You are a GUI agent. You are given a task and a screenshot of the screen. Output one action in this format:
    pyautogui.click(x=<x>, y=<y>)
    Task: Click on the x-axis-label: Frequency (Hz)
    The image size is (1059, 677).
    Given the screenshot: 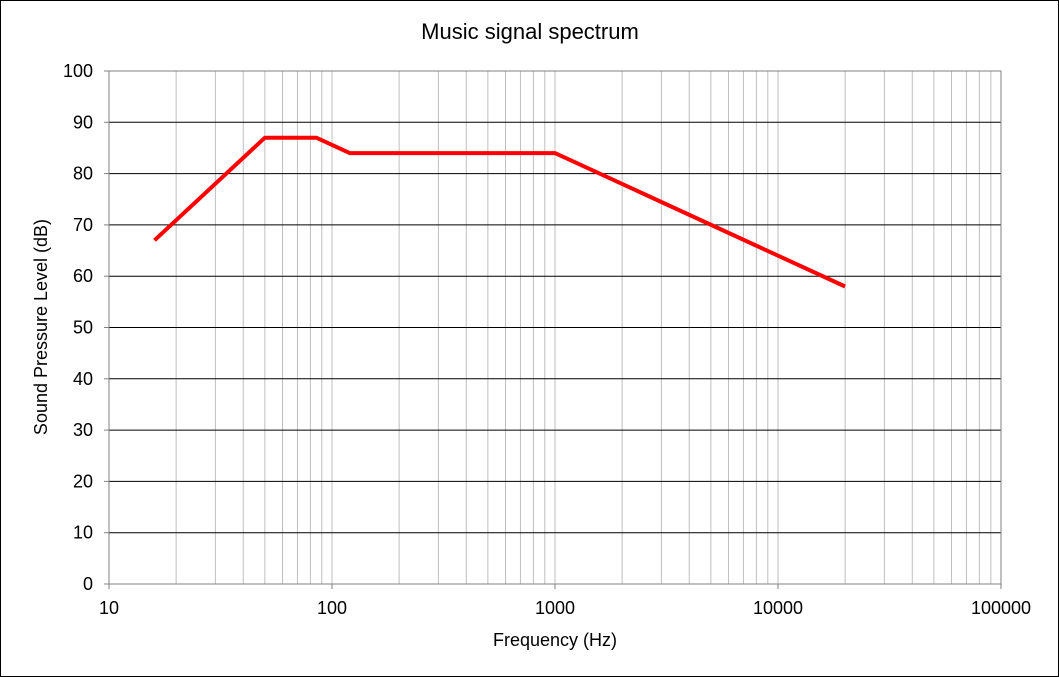 What is the action you would take?
    pyautogui.click(x=555, y=640)
    